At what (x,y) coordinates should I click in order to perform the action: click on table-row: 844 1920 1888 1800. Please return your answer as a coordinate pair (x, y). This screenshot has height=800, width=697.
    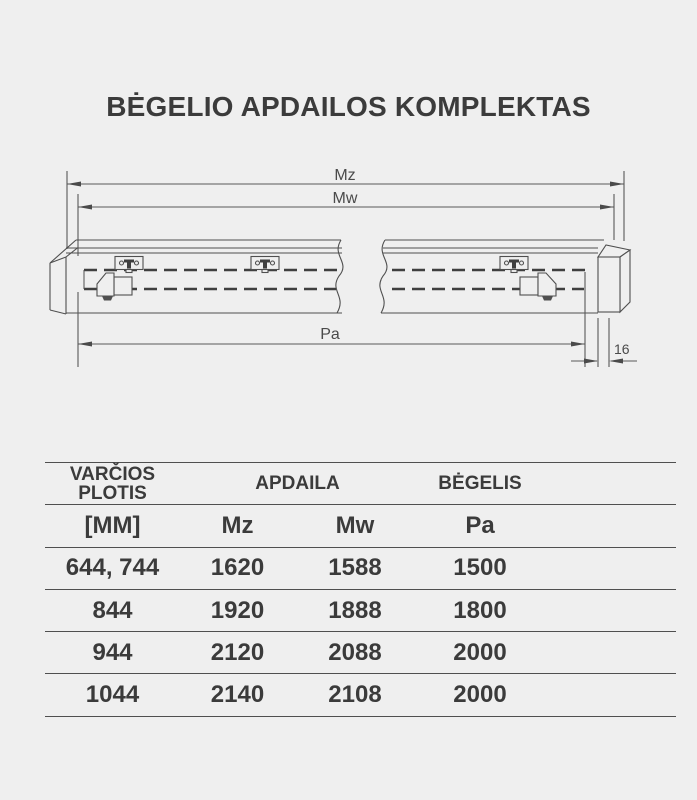
    Looking at the image, I should click on (360, 611).